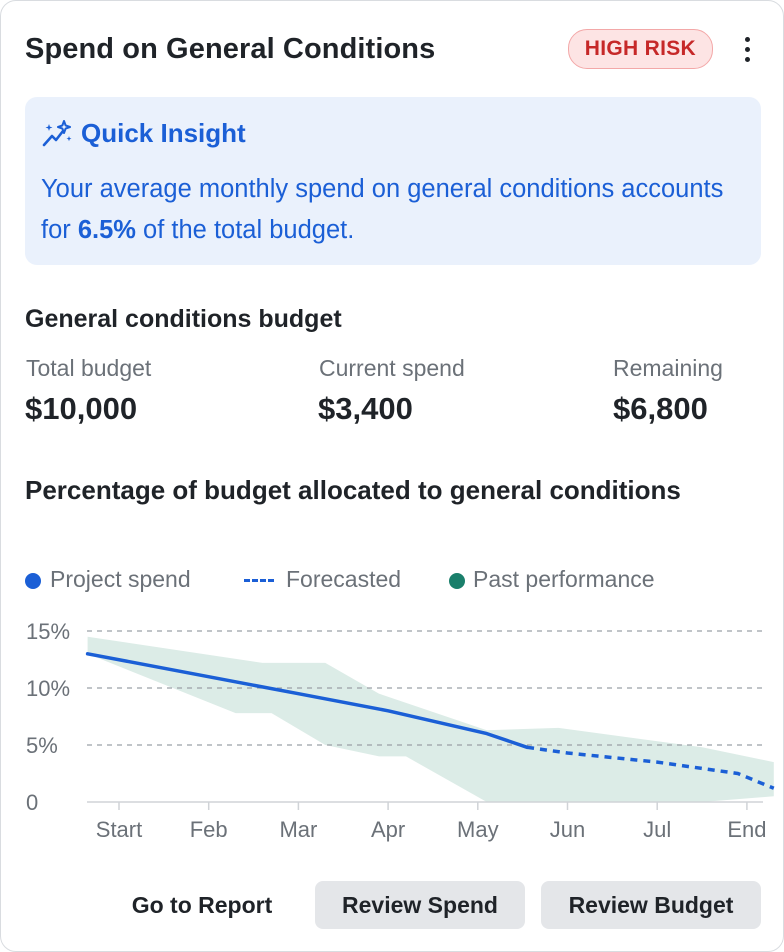 This screenshot has height=952, width=784. Describe the element at coordinates (202, 905) in the screenshot. I see `go-to-report-button: Go to Report` at that location.